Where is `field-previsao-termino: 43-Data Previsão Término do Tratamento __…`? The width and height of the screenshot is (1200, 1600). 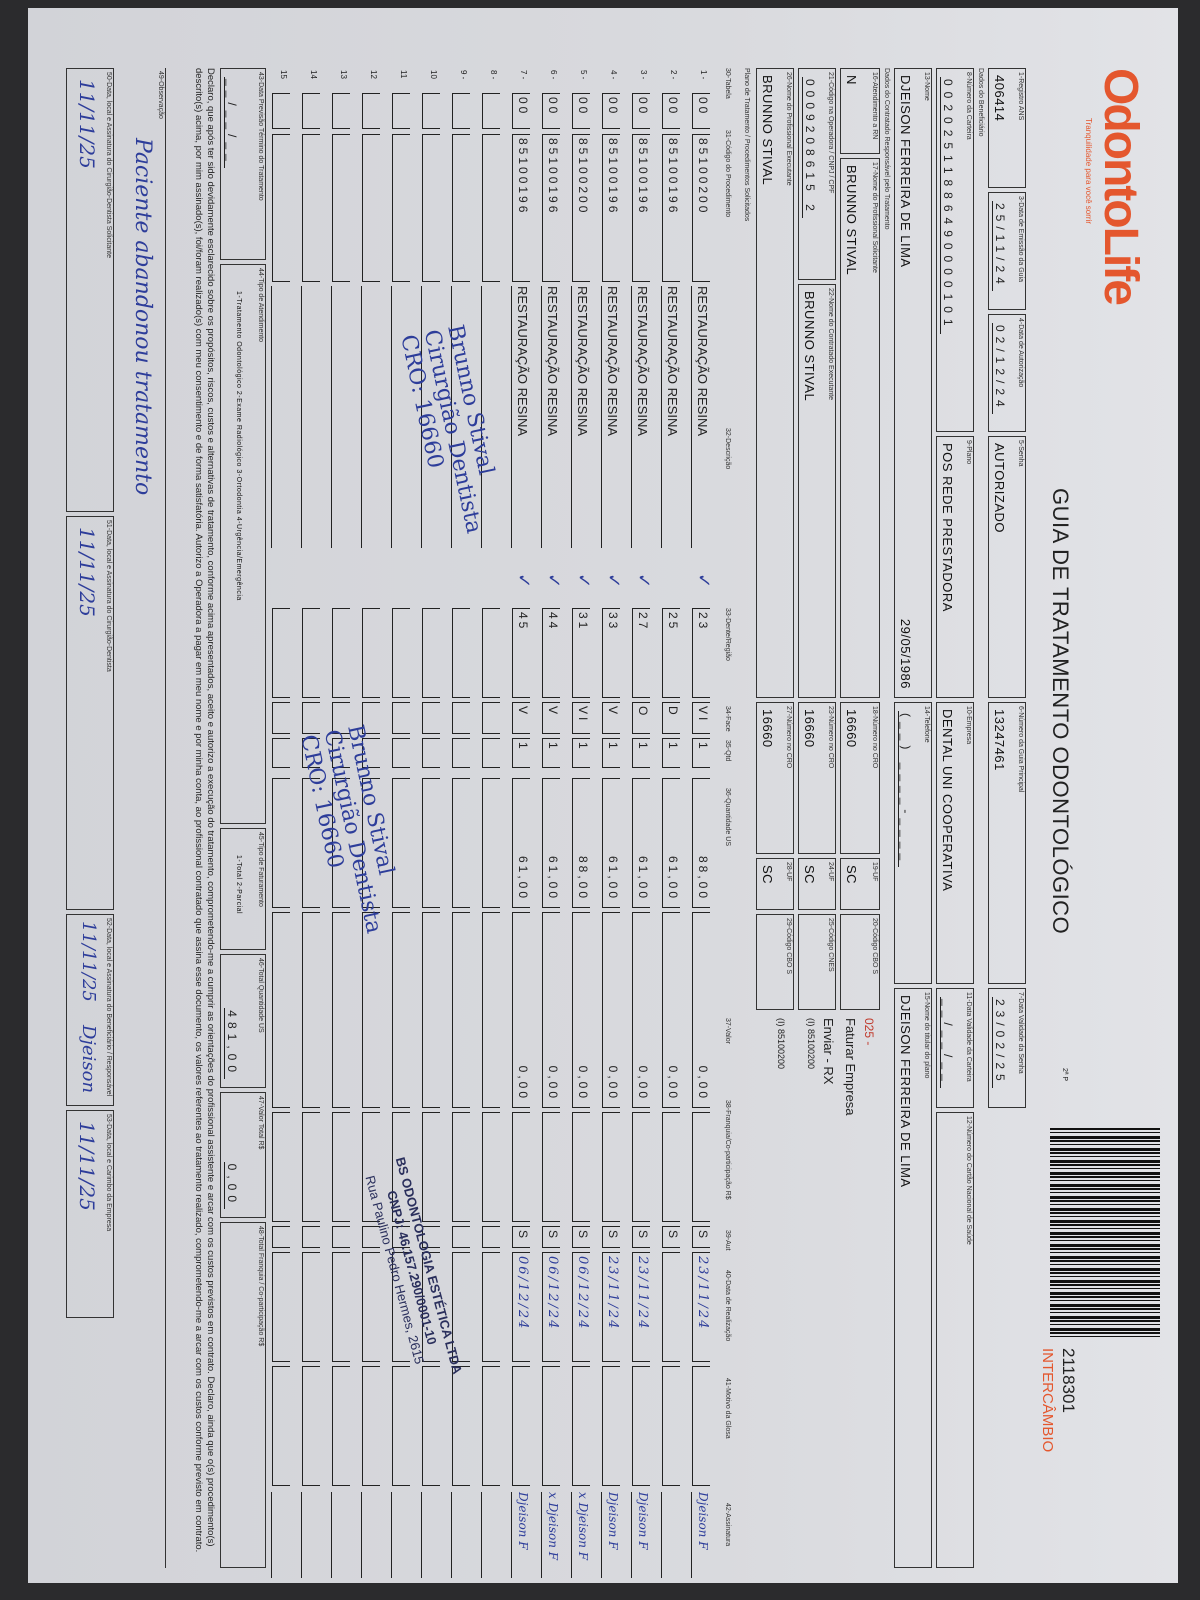
field-previsao-termino: 43-Data Previsão Término do Tratamento __… is located at coordinates (243, 164).